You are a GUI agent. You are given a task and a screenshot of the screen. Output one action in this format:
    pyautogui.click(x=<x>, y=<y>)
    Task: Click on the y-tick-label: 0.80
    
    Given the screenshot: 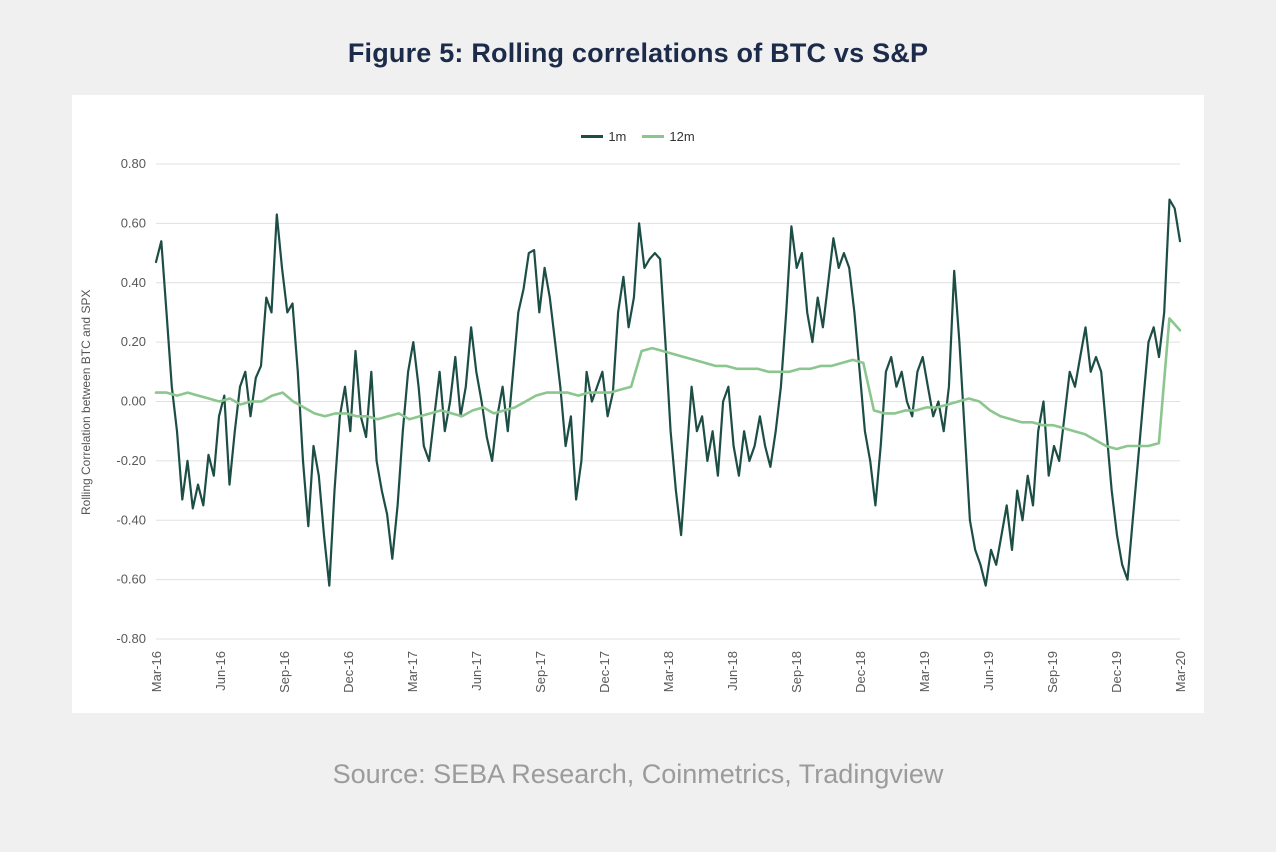 What is the action you would take?
    pyautogui.click(x=133, y=163)
    